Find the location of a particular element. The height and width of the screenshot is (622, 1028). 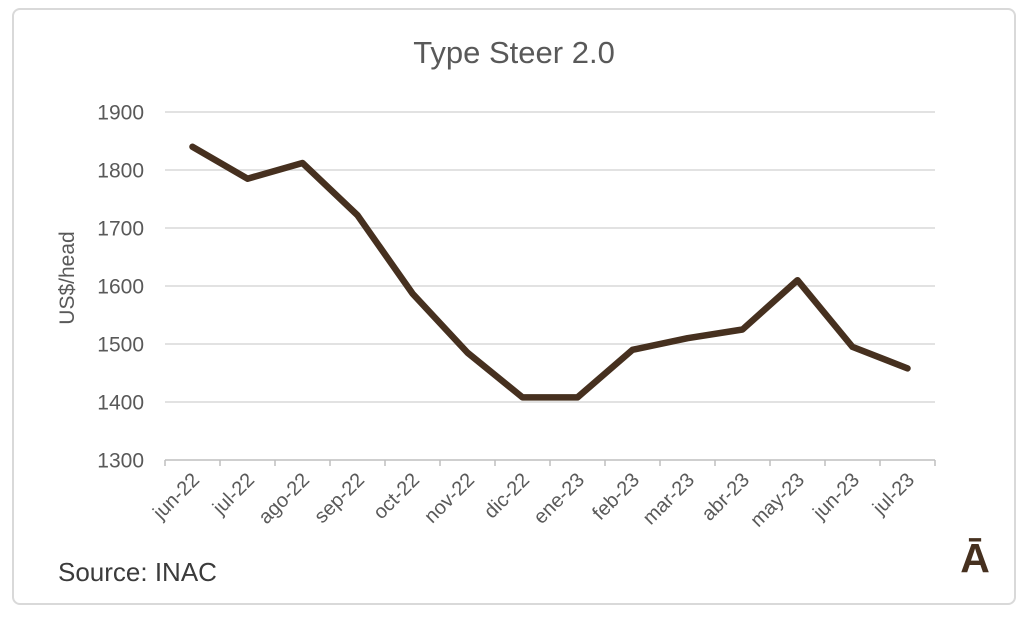

y-tick-label: 1400 is located at coordinates (120, 403).